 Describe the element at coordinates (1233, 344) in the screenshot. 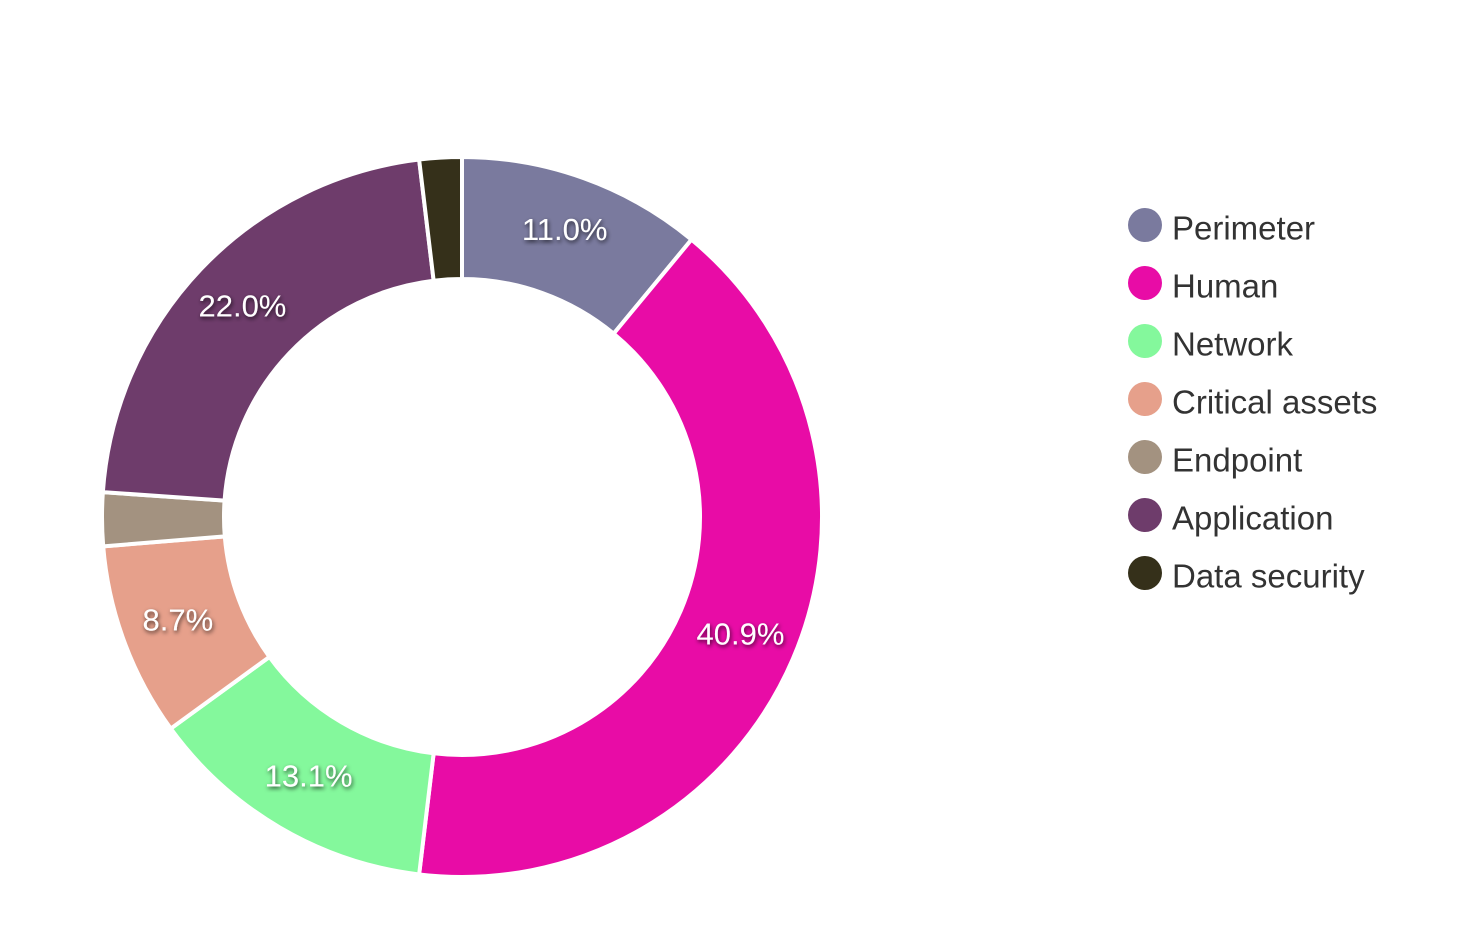

I see `legend-label: Network` at that location.